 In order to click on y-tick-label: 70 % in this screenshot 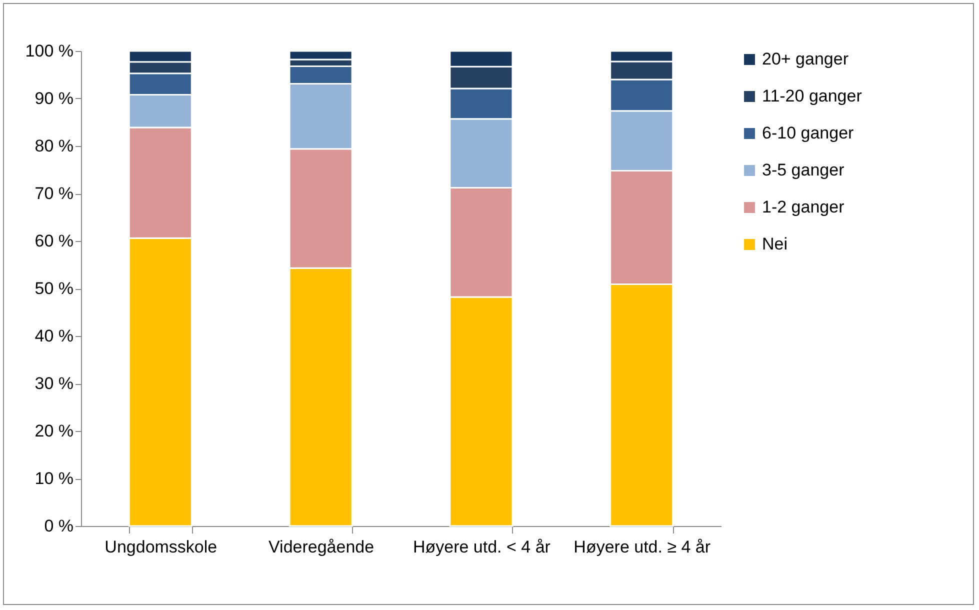, I will do `click(54, 193)`.